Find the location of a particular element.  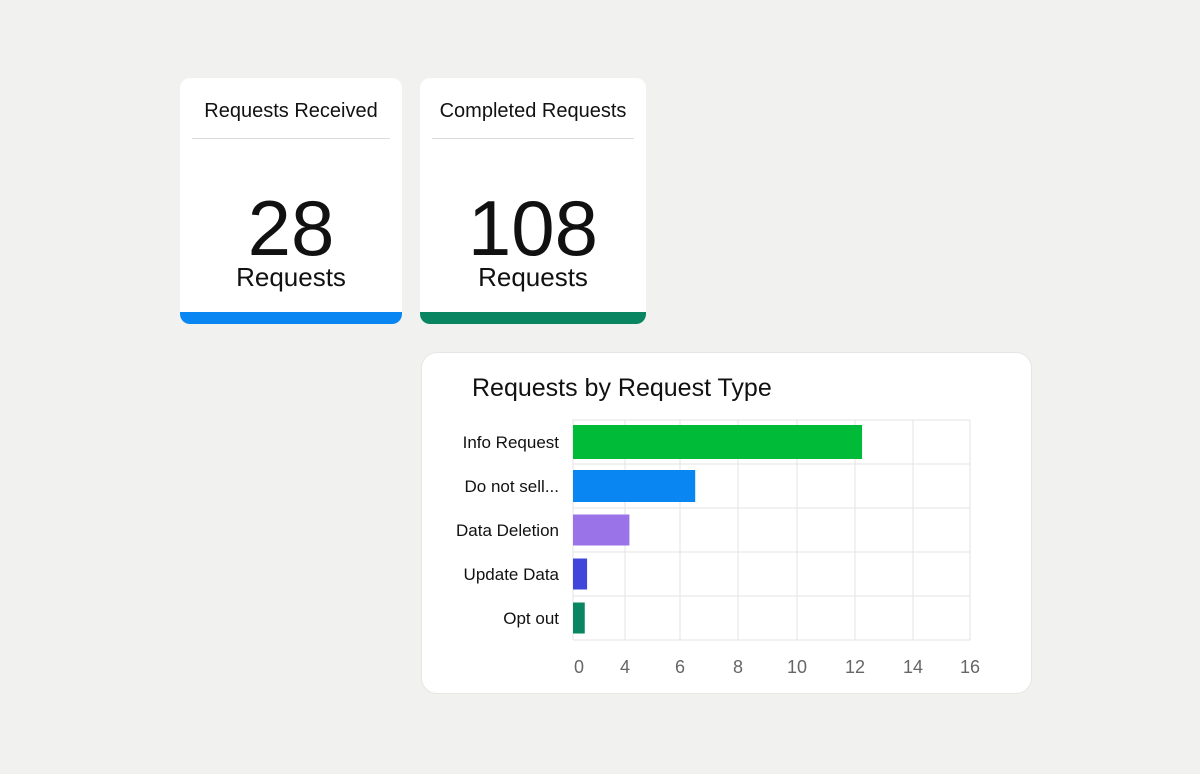

requests-received-unit: Requests is located at coordinates (291, 277).